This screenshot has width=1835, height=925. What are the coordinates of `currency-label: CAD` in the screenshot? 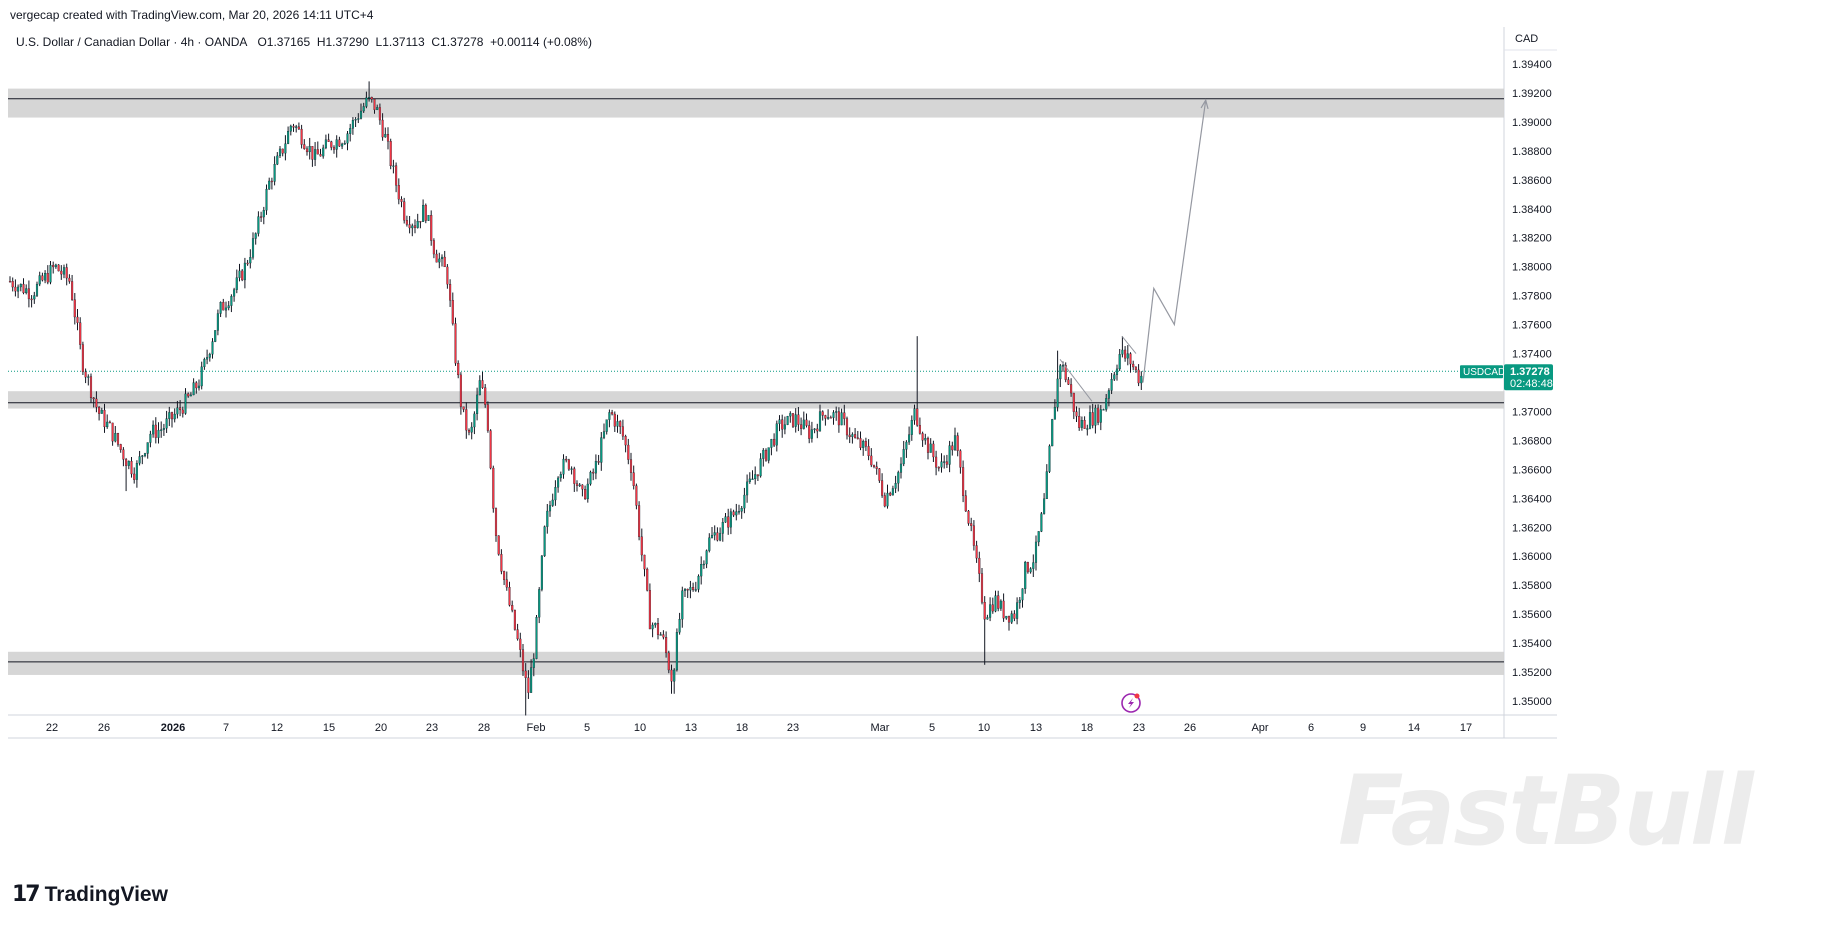 It's located at (1526, 39).